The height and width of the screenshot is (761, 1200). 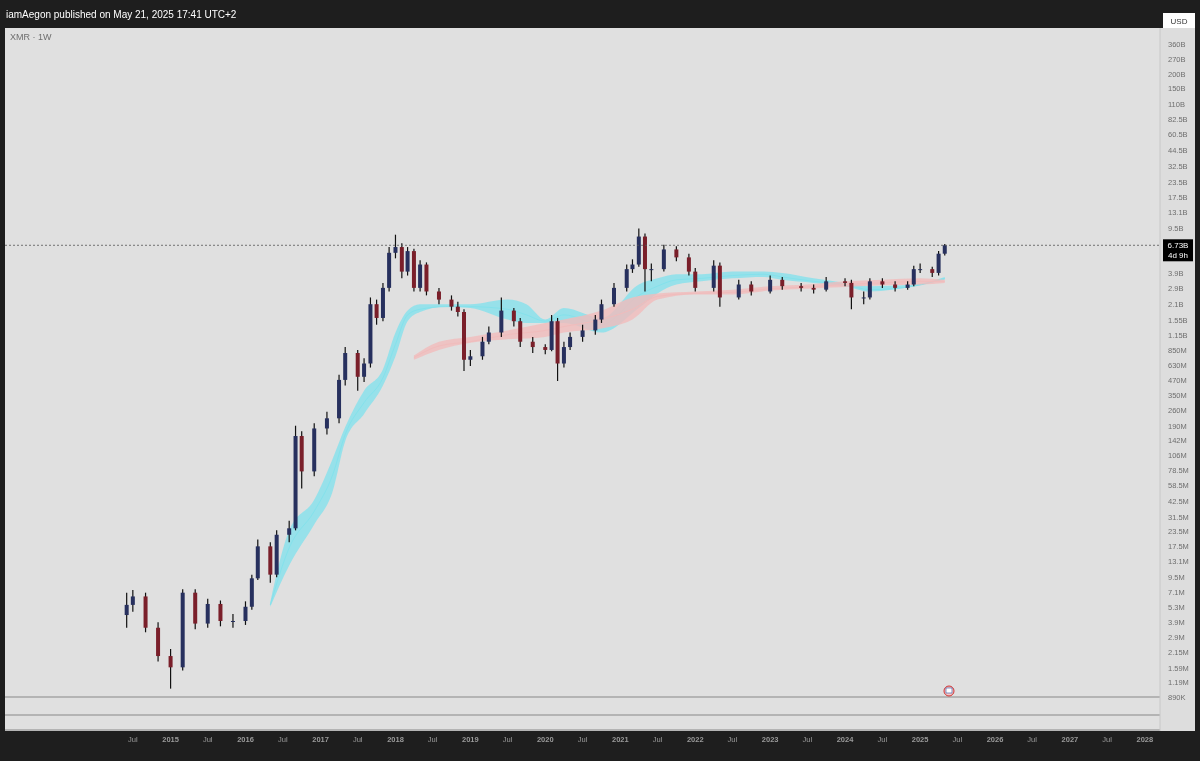 What do you see at coordinates (1178, 256) in the screenshot?
I see `text: 4d 9h` at bounding box center [1178, 256].